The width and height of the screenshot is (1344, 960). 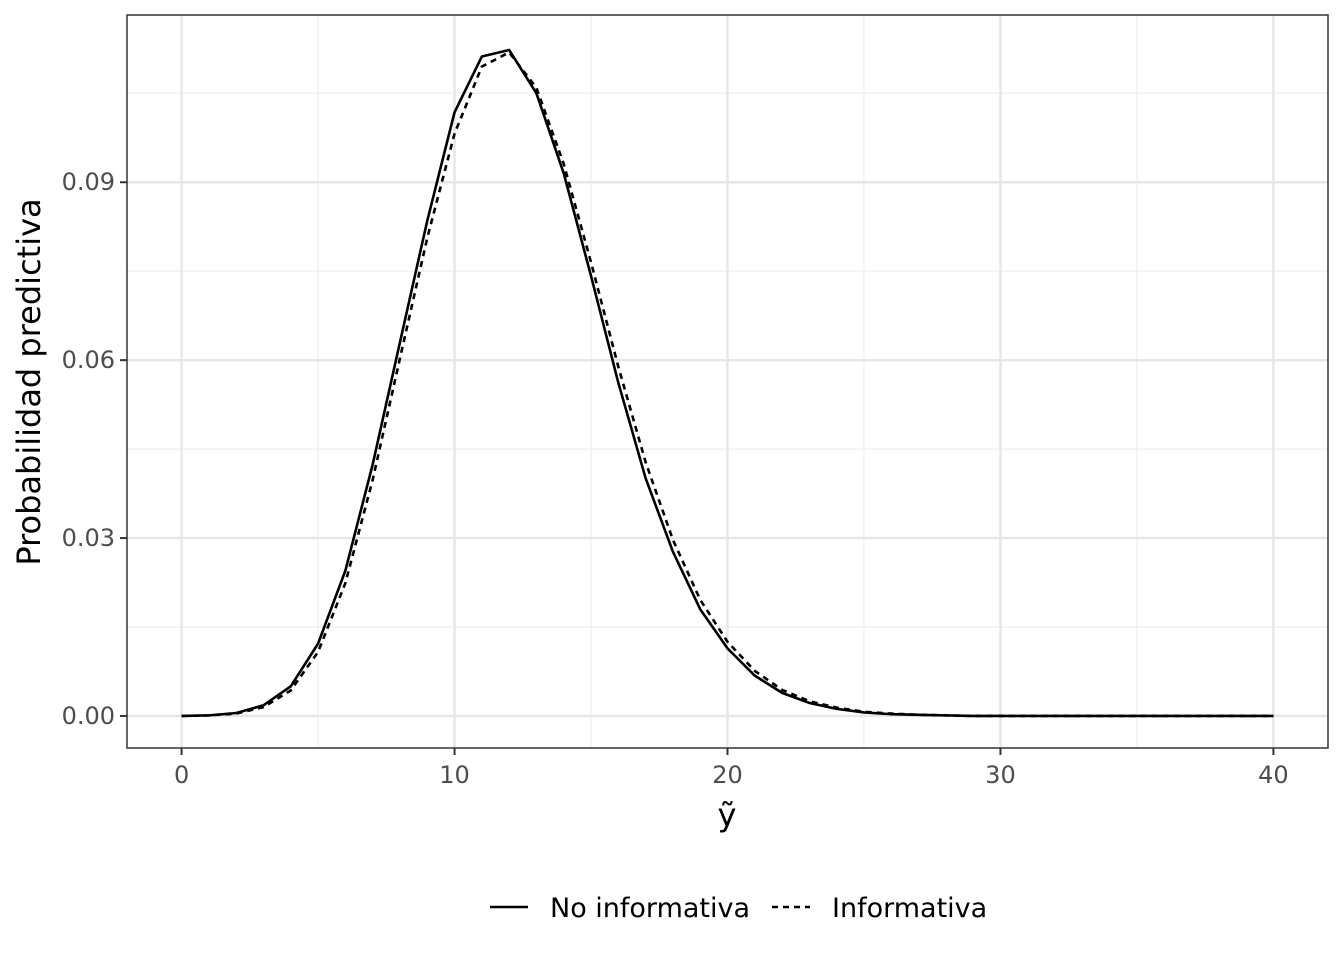 What do you see at coordinates (94, 449) in the screenshot?
I see `y-axis: 0.00 0.03 0.06 0.09` at bounding box center [94, 449].